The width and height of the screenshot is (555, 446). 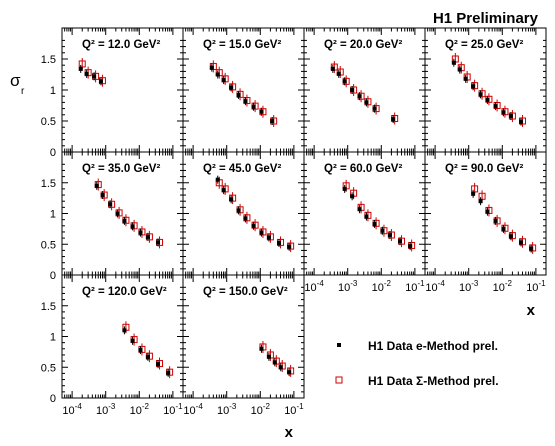 I want to click on legend-label-e-method: H1 Data e-Method prel., so click(x=433, y=346).